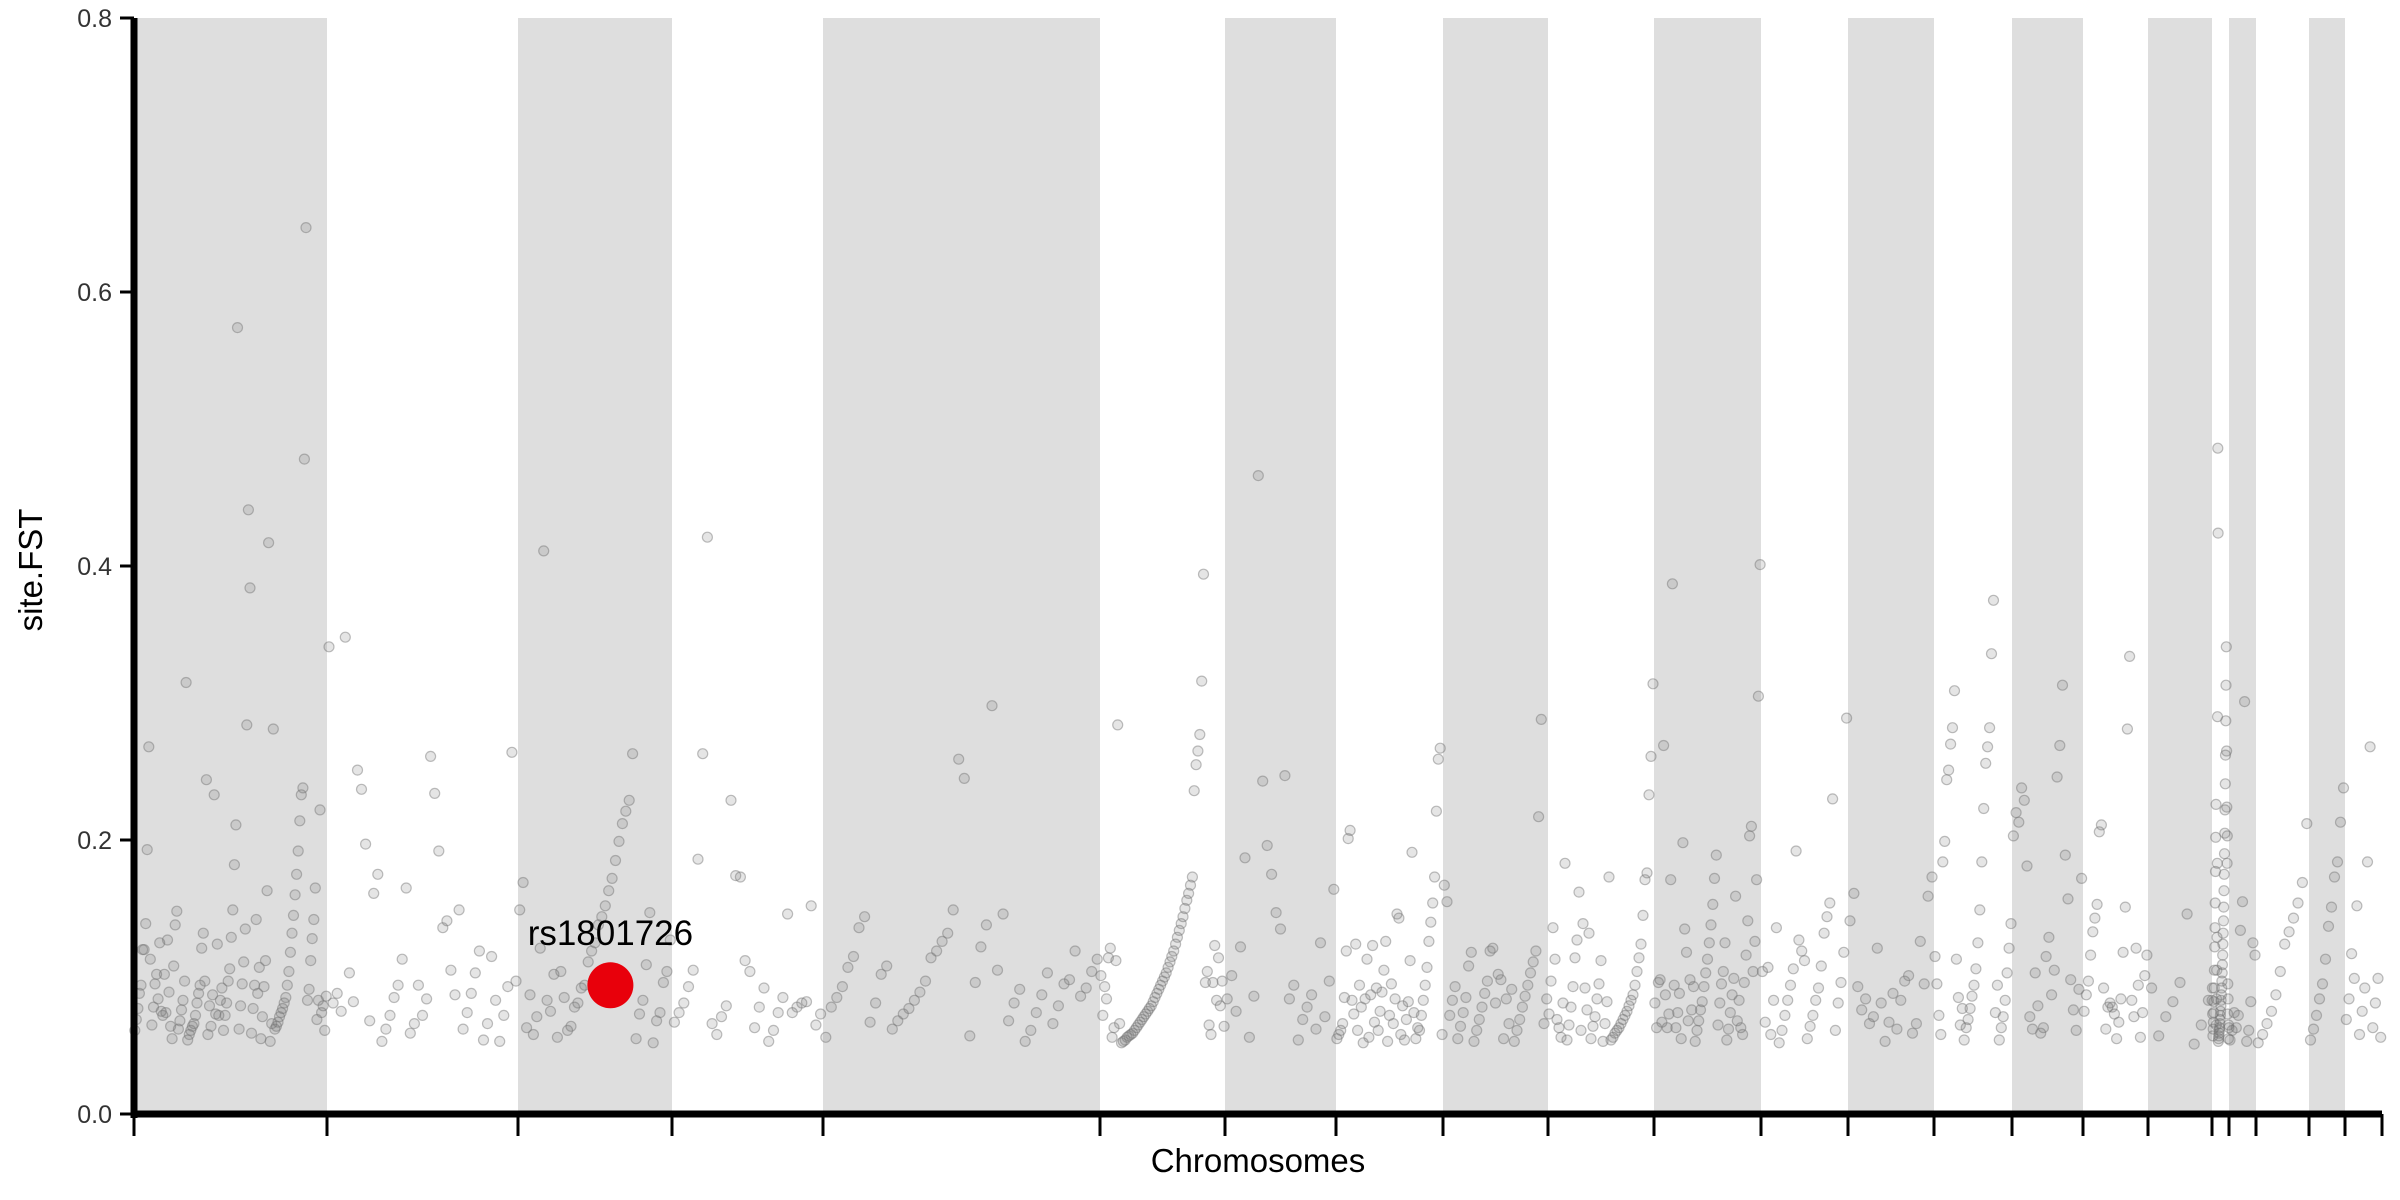  I want to click on y-tick-label: 0.6, so click(94, 293).